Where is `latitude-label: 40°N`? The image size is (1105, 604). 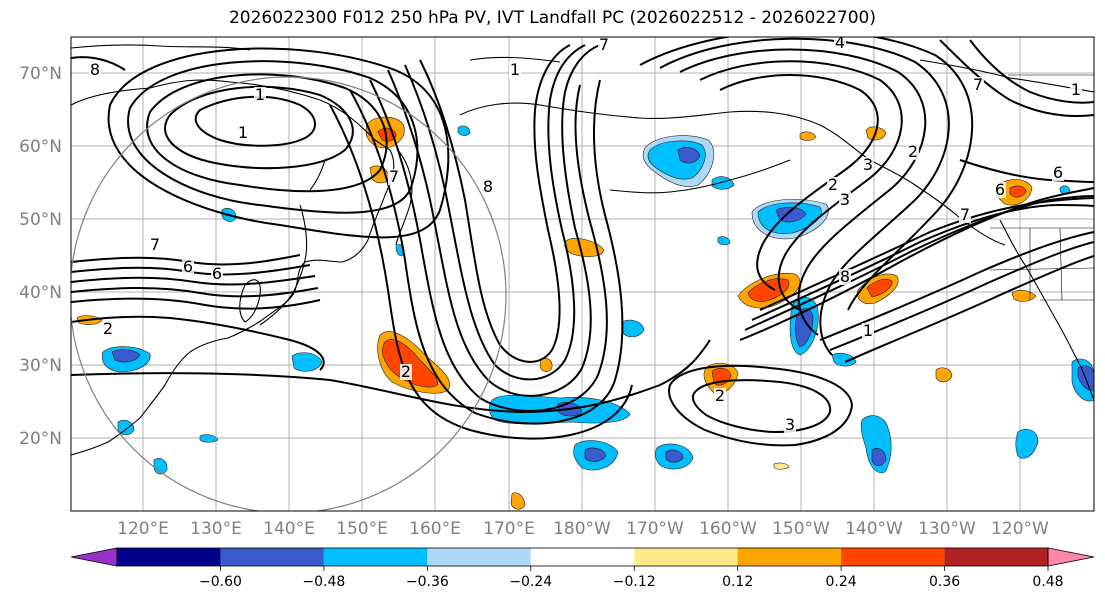
latitude-label: 40°N is located at coordinates (40, 293).